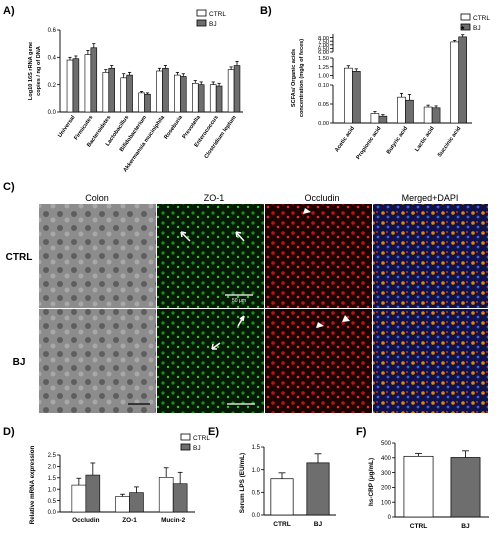 The image size is (501, 550). I want to click on micrograph-colon-bj, so click(97, 361).